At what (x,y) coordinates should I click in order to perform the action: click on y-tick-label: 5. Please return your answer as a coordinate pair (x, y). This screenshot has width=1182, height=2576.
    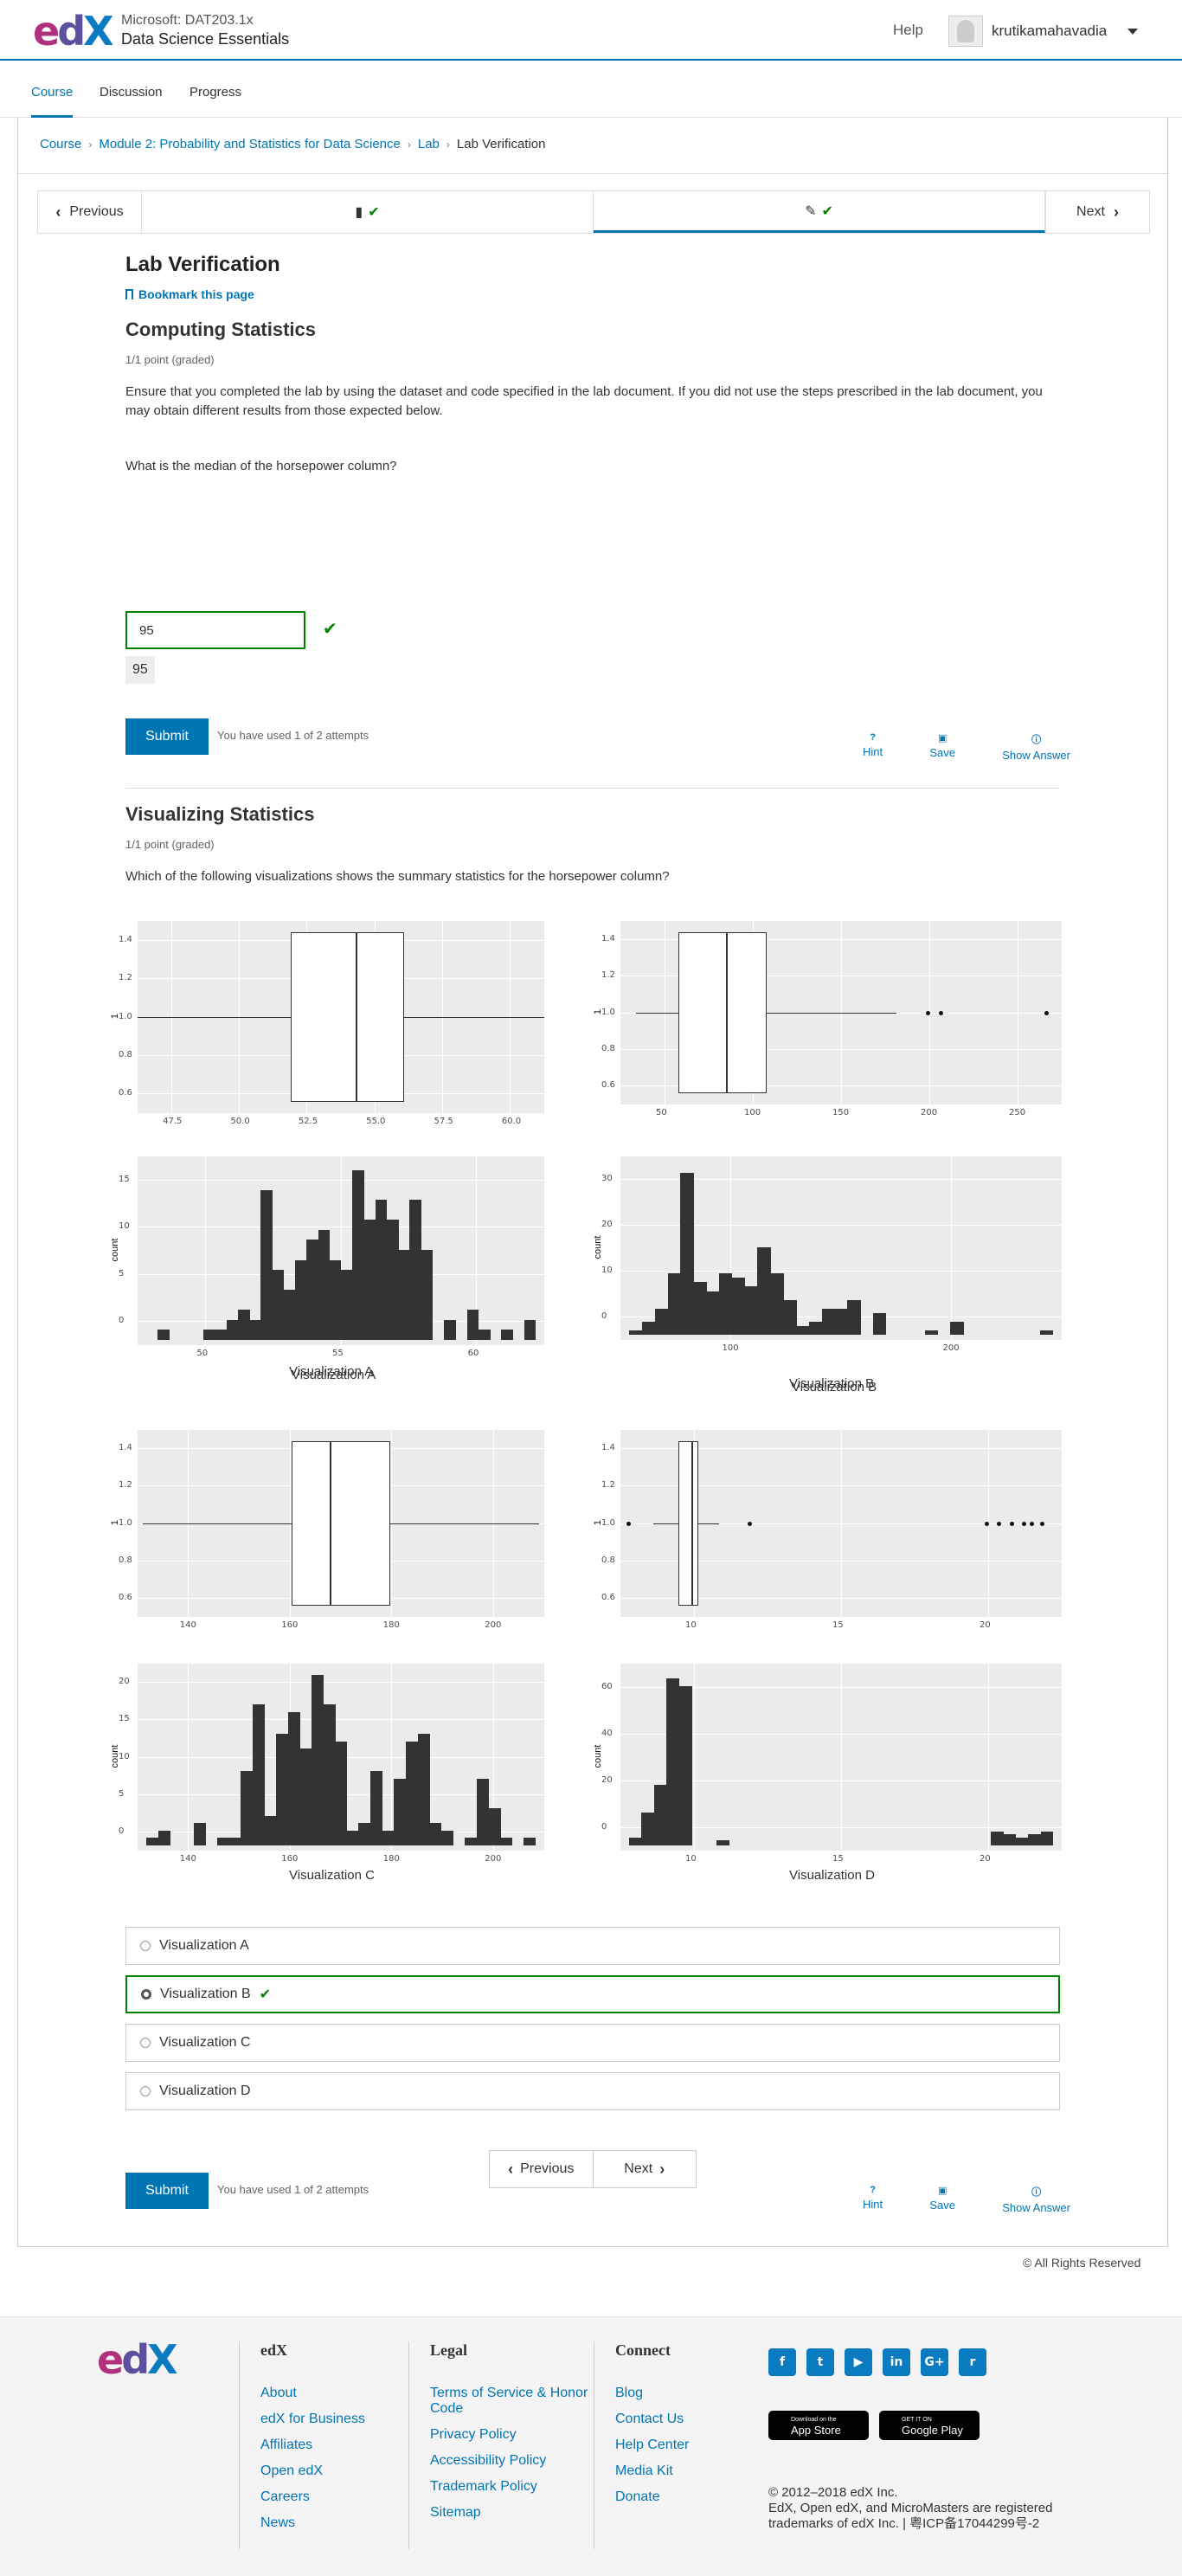
    Looking at the image, I should click on (122, 1794).